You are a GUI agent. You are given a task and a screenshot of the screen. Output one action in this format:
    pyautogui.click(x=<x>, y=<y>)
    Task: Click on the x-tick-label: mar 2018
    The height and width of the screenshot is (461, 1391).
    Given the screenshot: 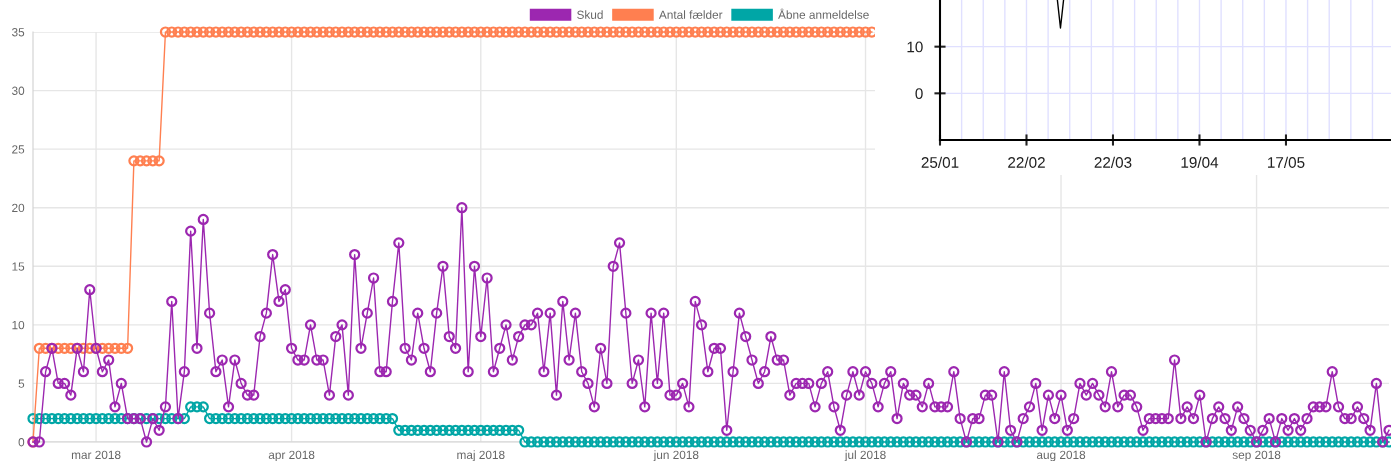 What is the action you would take?
    pyautogui.click(x=96, y=454)
    